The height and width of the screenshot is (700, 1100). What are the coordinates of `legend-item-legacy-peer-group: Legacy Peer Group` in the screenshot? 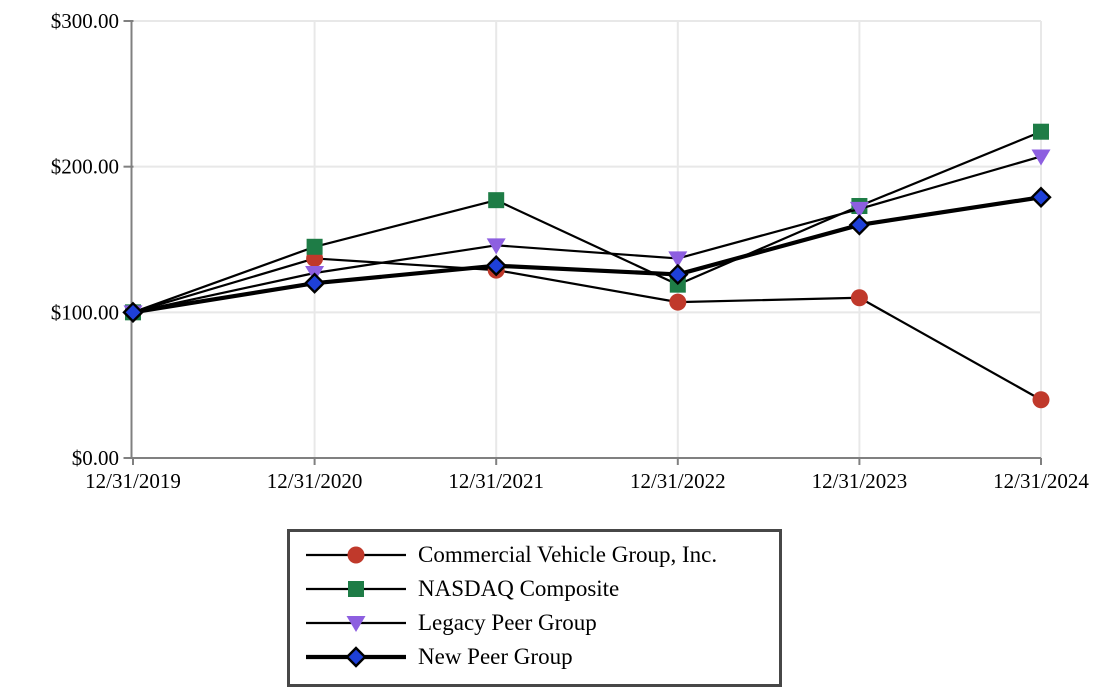 It's located at (541, 623).